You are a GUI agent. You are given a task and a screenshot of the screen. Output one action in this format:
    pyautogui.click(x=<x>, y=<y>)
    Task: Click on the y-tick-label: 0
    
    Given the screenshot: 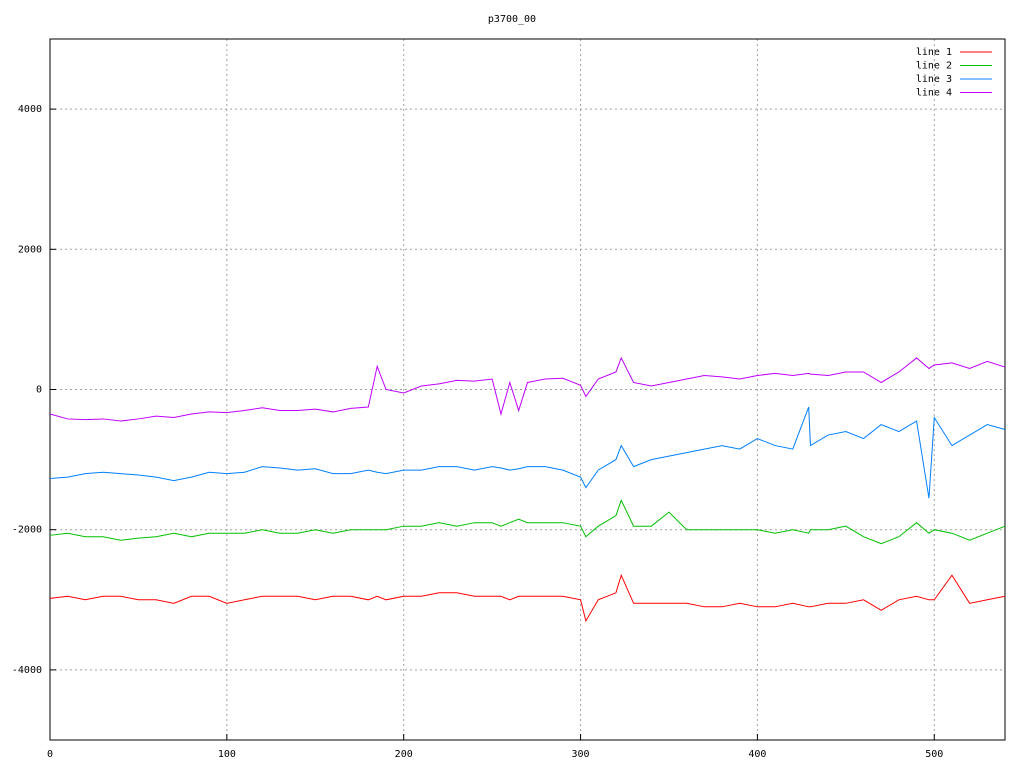 What is the action you would take?
    pyautogui.click(x=39, y=390)
    